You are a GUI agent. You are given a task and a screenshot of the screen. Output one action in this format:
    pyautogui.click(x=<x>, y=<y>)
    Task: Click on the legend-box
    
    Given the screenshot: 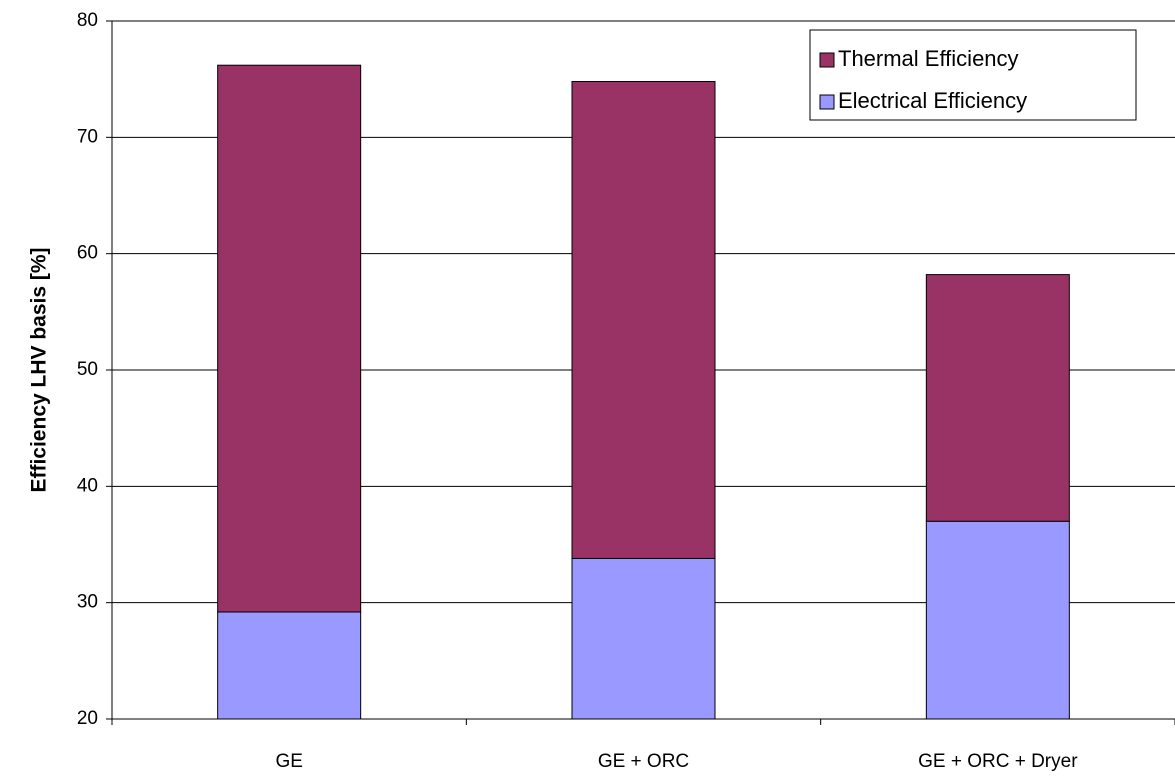 What is the action you would take?
    pyautogui.click(x=973, y=75)
    